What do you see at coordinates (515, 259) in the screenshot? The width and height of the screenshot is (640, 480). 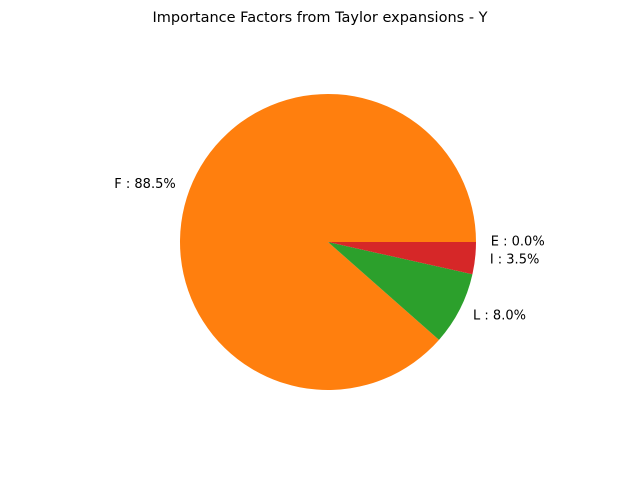 I see `pie-label-i: I : 3.5%` at bounding box center [515, 259].